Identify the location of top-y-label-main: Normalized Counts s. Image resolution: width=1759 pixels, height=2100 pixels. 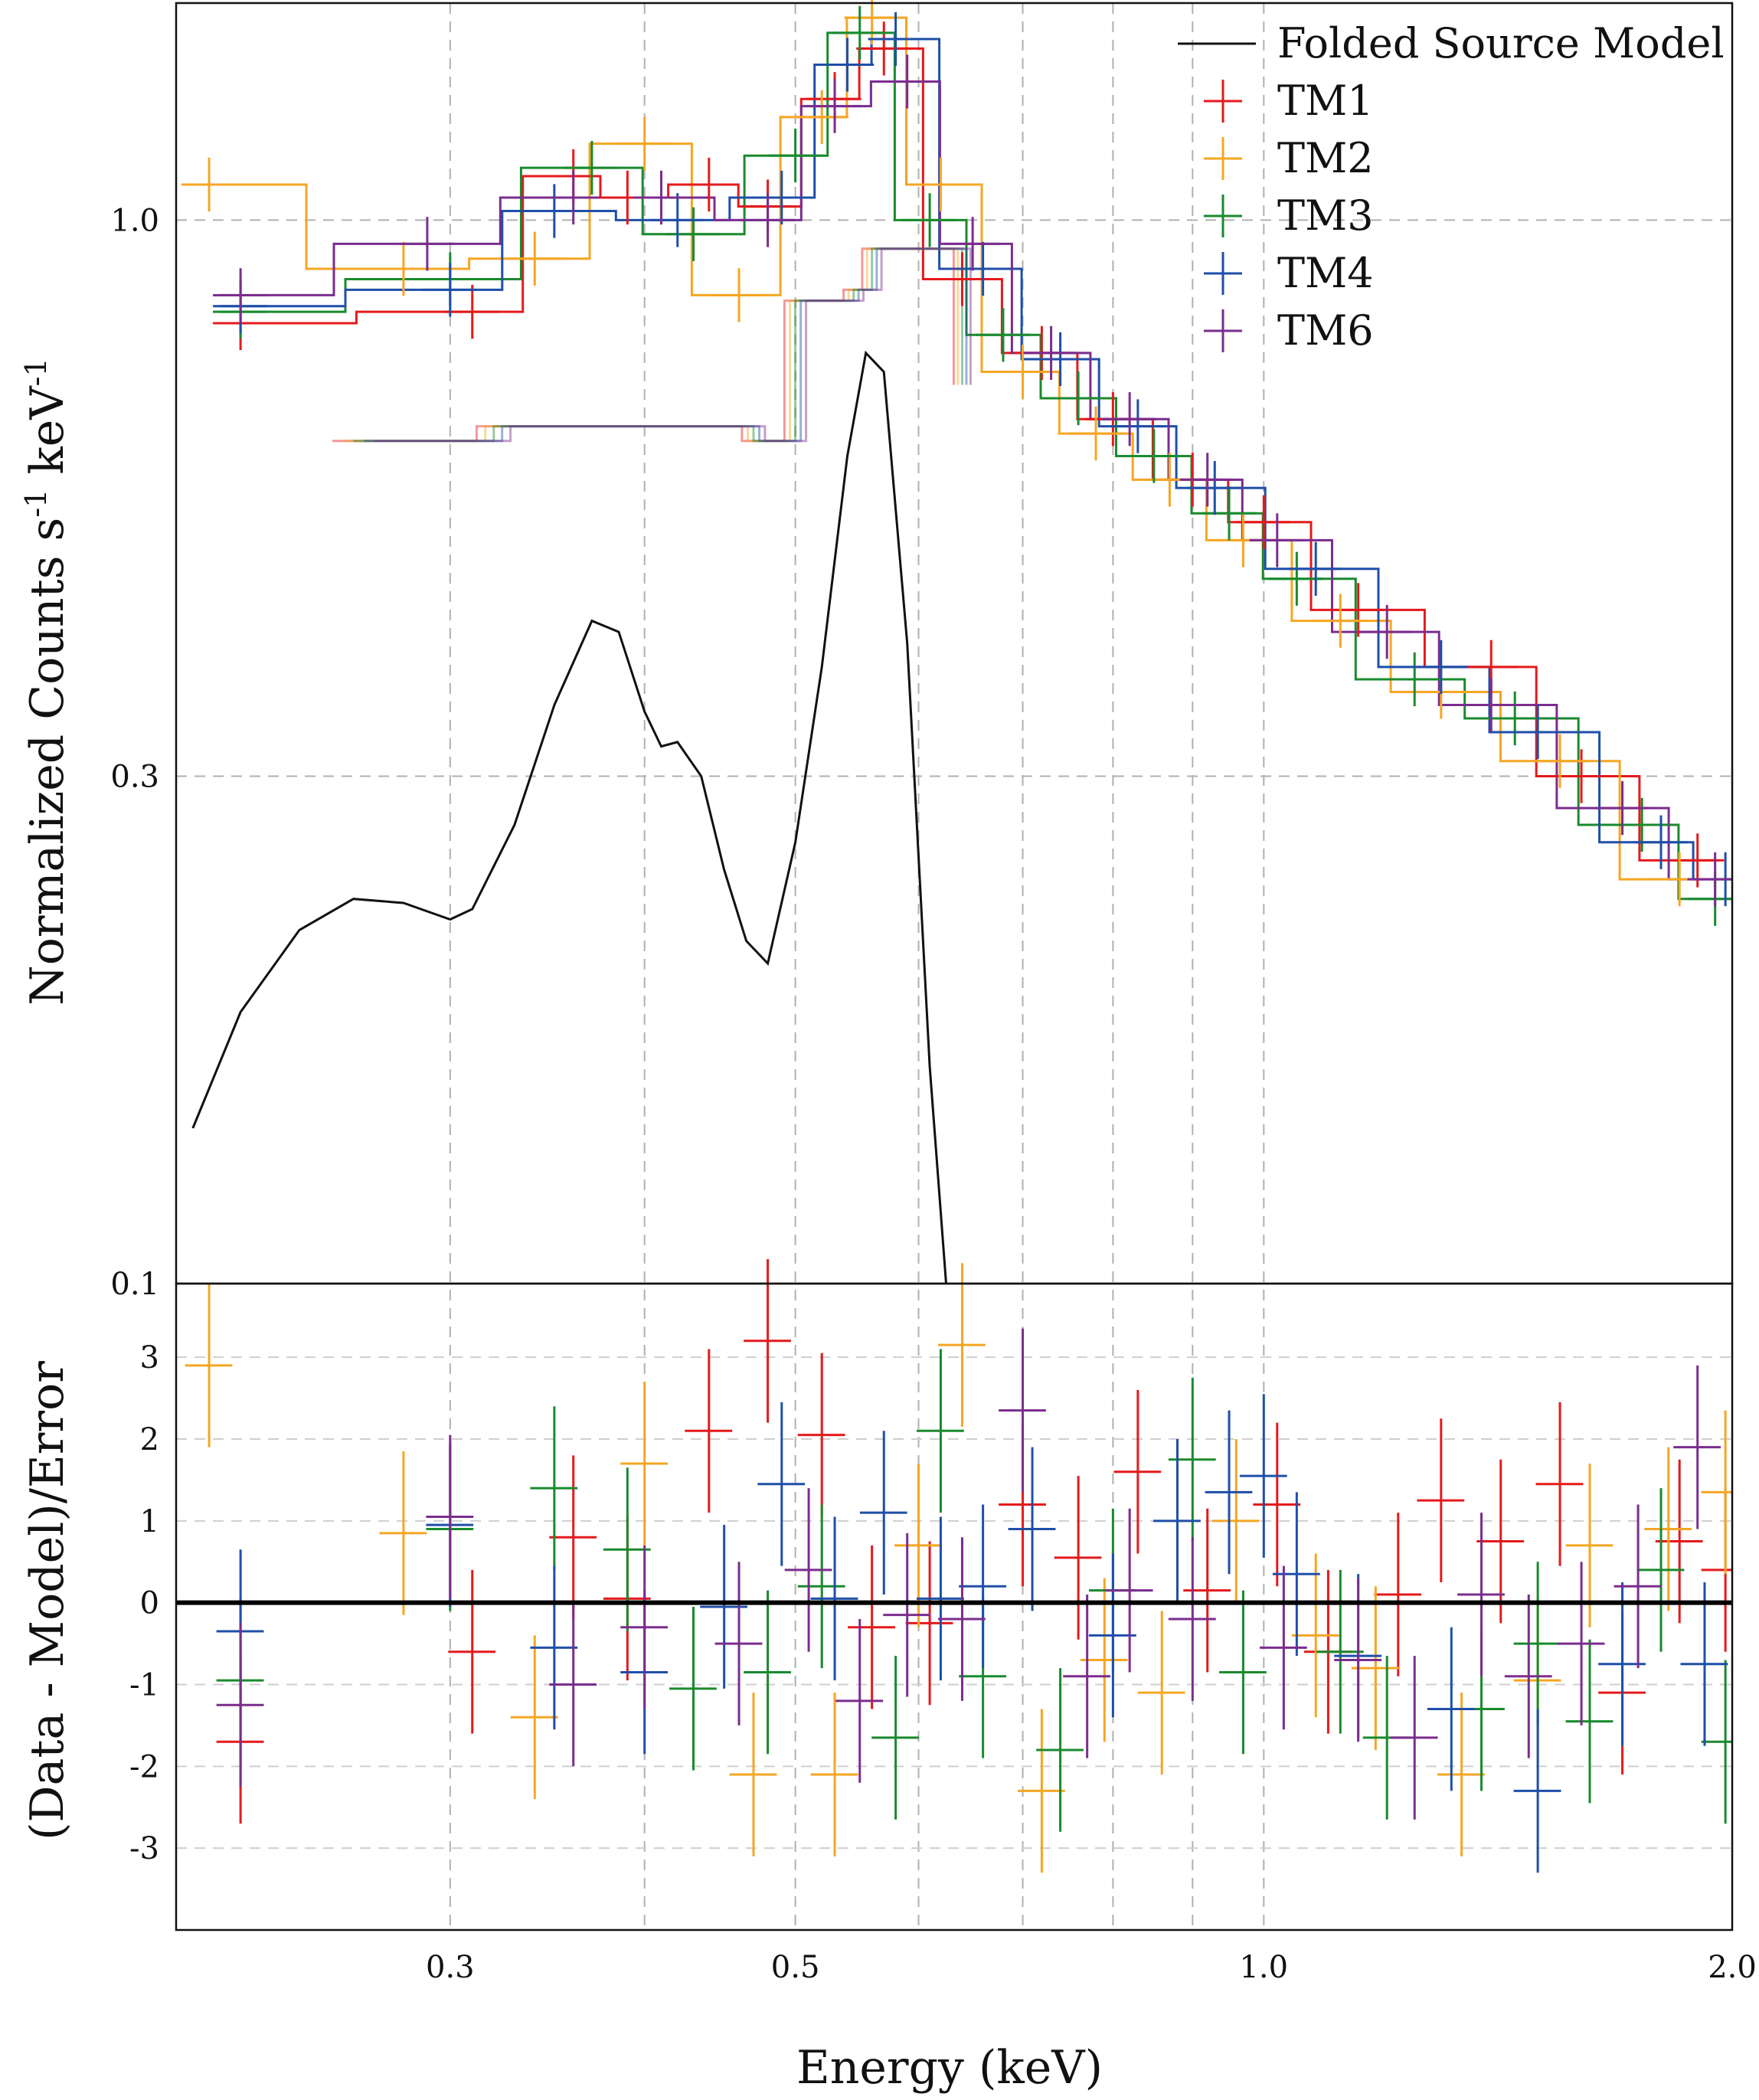
(47, 762).